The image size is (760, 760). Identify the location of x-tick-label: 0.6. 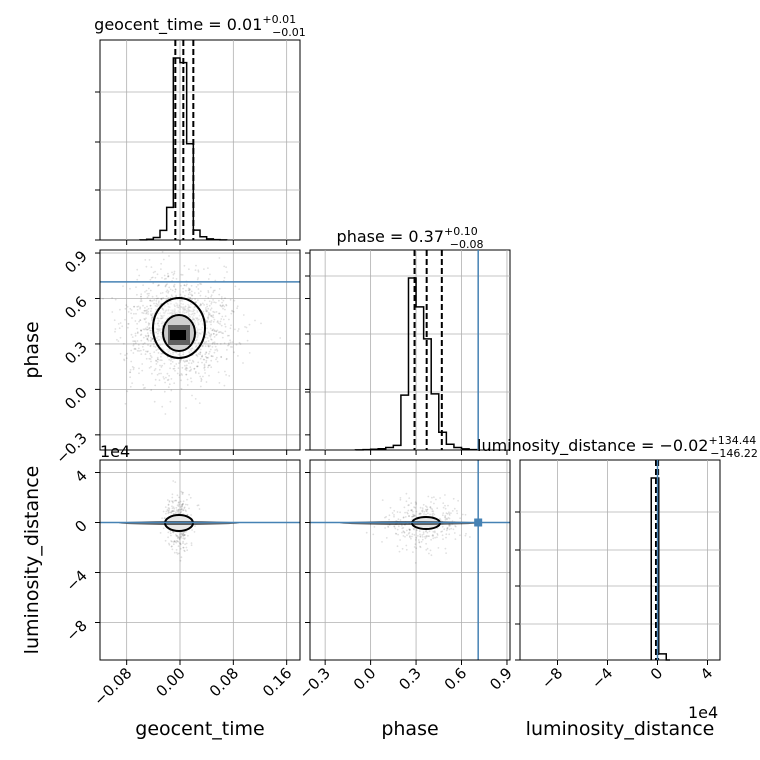
(456, 679).